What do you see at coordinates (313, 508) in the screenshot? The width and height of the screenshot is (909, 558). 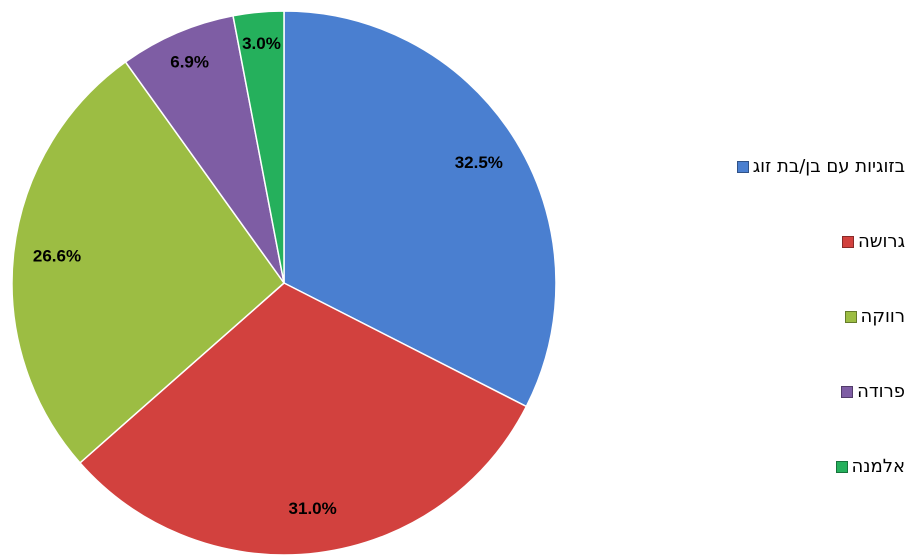 I see `data-label: 31.0%` at bounding box center [313, 508].